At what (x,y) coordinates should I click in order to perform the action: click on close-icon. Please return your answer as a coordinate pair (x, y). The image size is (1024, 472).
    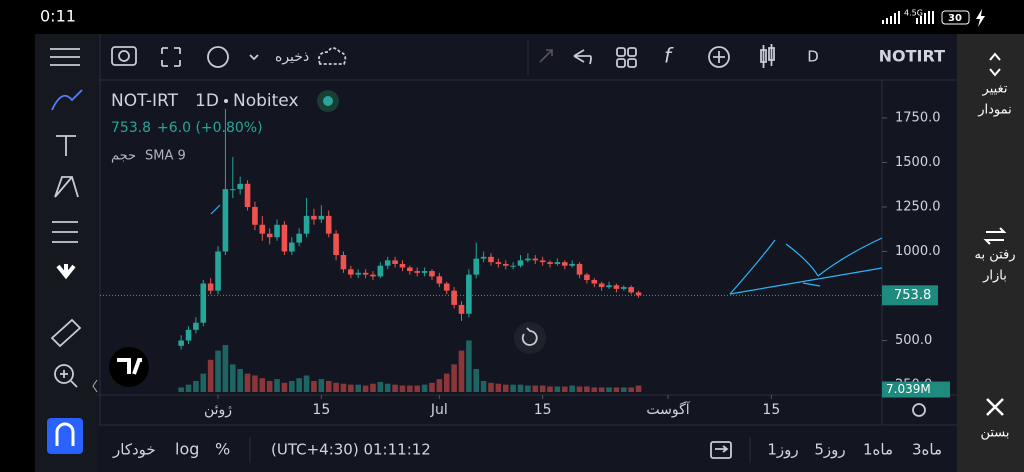
    Looking at the image, I should click on (995, 407).